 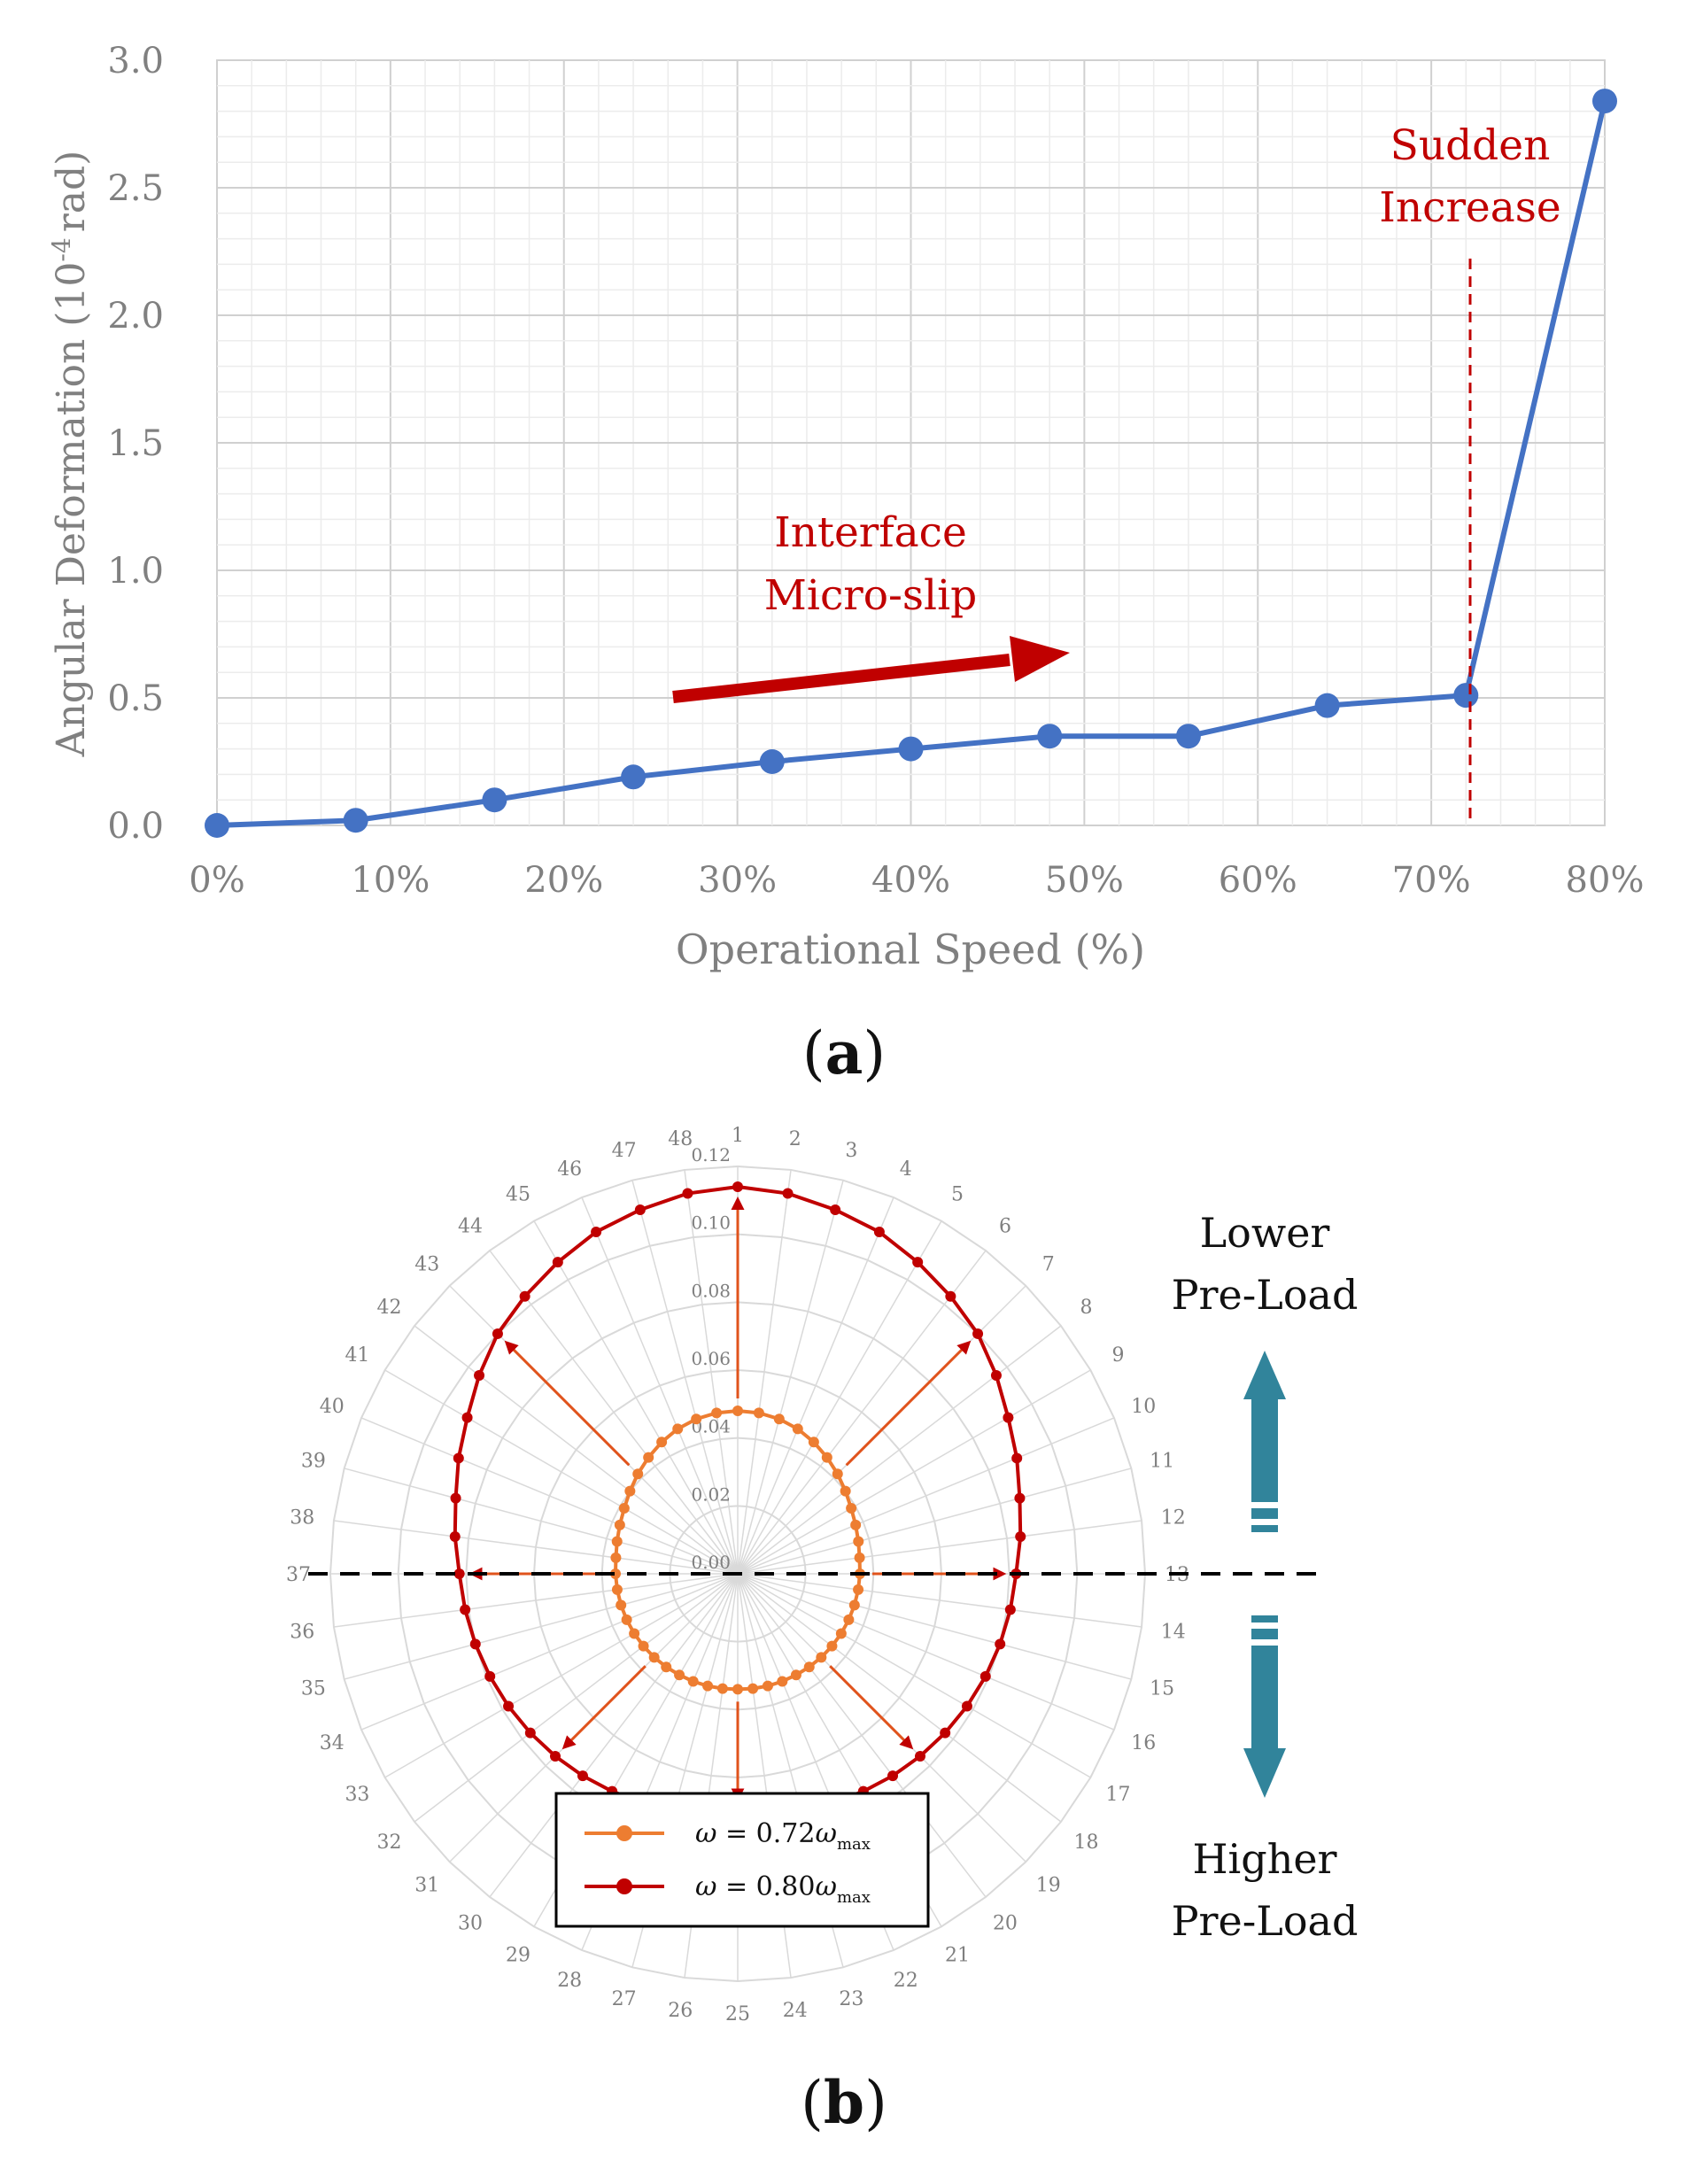 I want to click on angle-label: 18, so click(x=1086, y=1843).